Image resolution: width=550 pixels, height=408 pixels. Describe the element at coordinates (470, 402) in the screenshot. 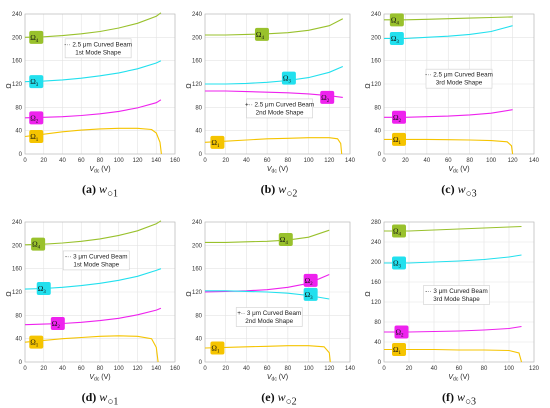

I see `caption-subscript: ○3` at that location.